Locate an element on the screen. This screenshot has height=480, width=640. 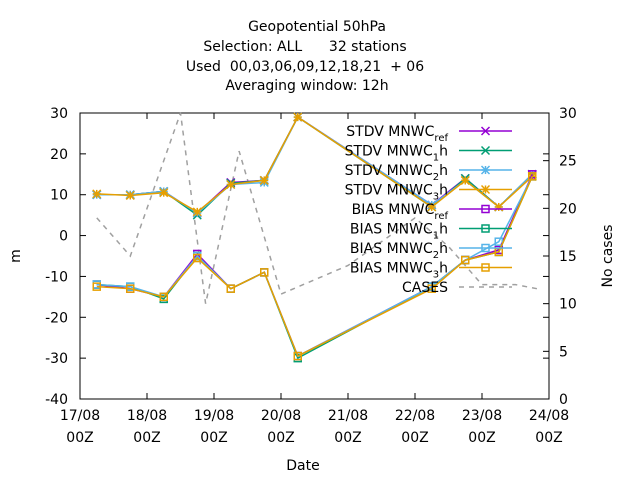
y2-tick-label: 0 is located at coordinates (563, 400).